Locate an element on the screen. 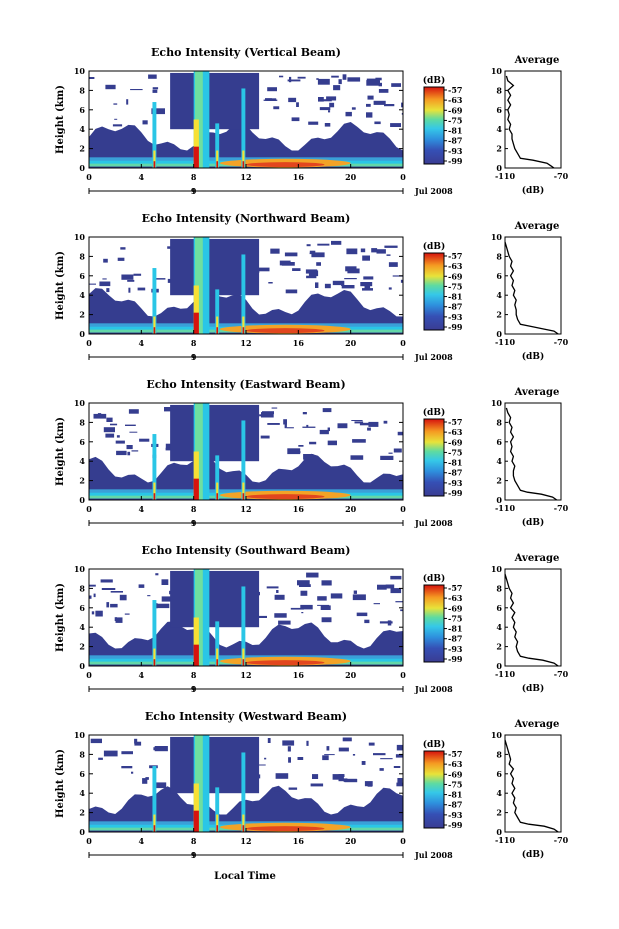 This screenshot has height=929, width=619. day-marker-label: 9 is located at coordinates (194, 357).